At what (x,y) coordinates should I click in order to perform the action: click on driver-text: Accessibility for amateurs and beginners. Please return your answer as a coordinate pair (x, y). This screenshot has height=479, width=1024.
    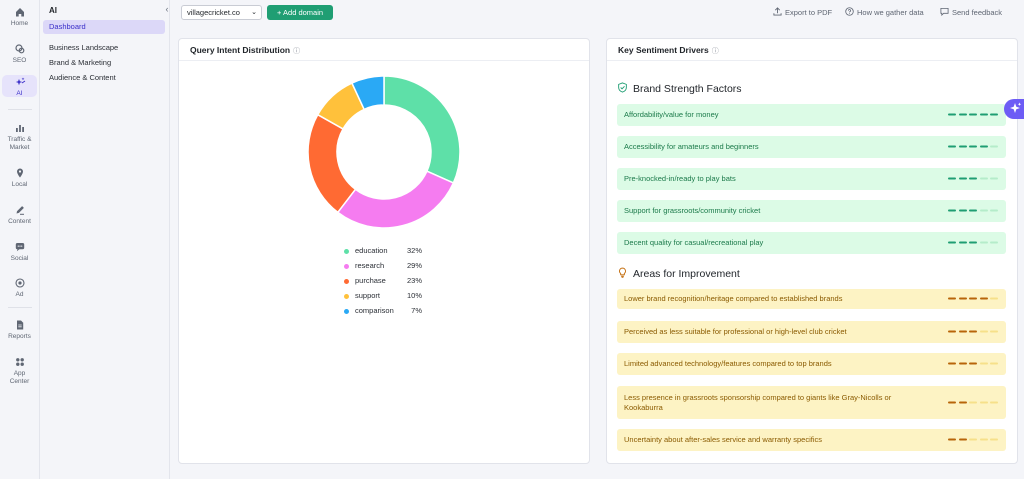
    Looking at the image, I should click on (691, 146).